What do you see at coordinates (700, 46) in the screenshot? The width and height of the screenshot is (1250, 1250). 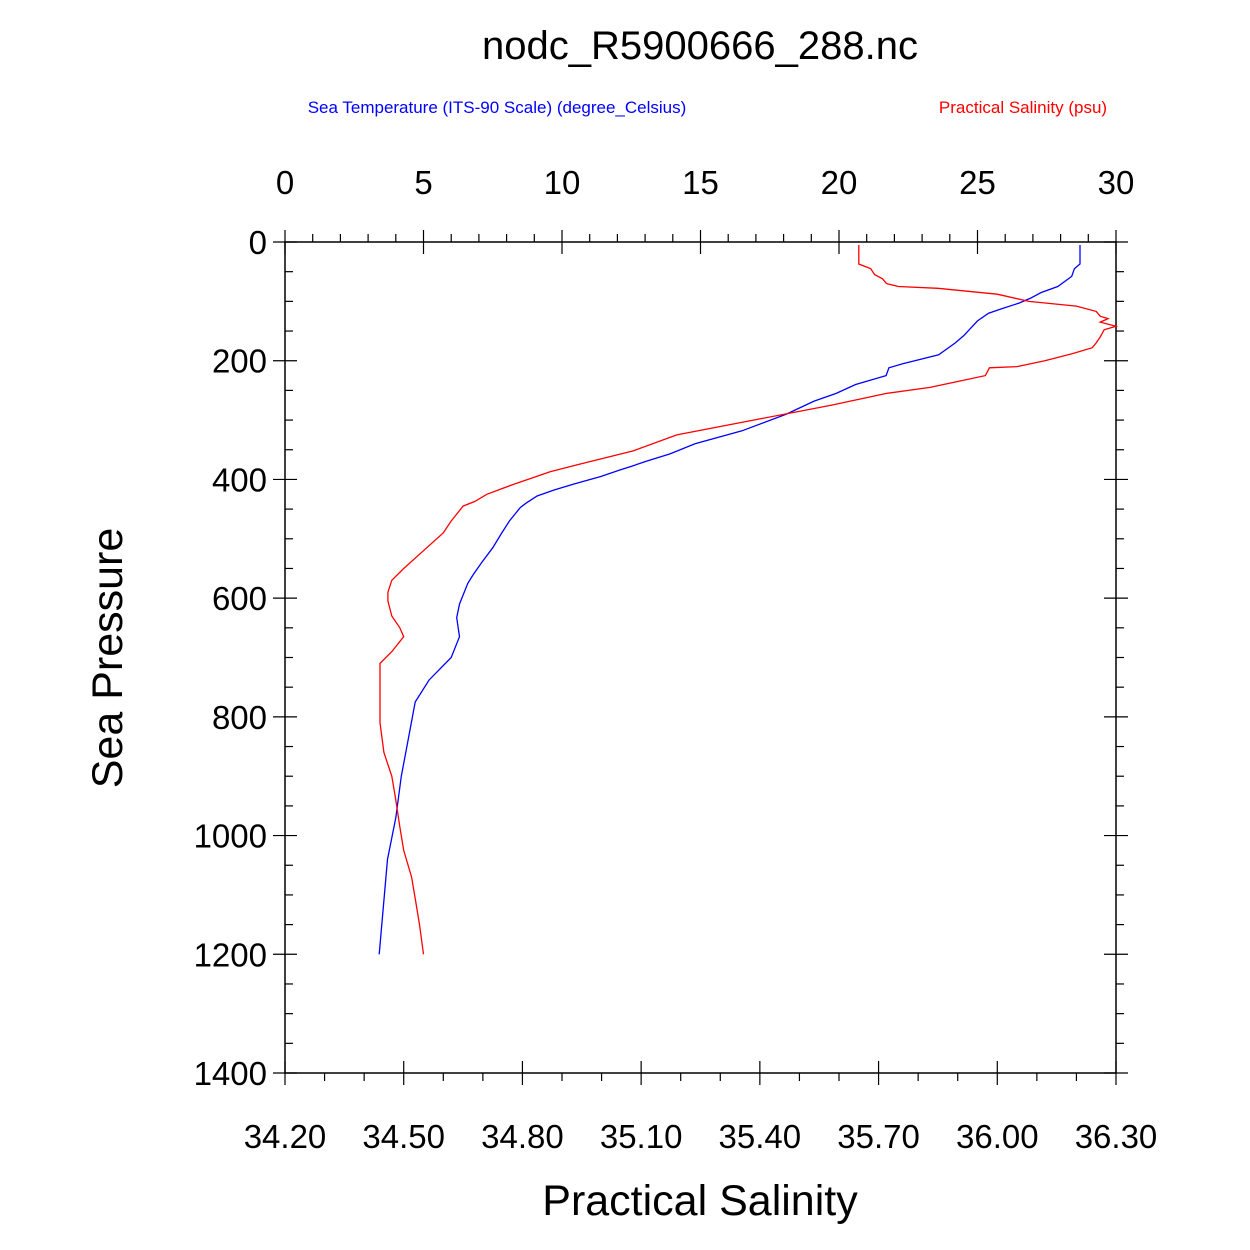 I see `chart-title: nodc_R5900666_288.nc` at bounding box center [700, 46].